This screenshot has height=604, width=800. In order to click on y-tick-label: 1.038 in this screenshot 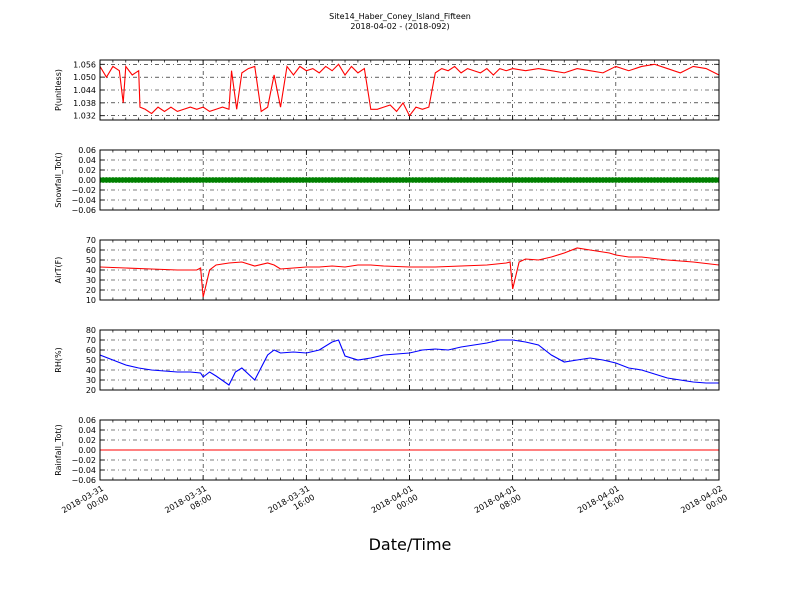, I will do `click(84, 103)`.